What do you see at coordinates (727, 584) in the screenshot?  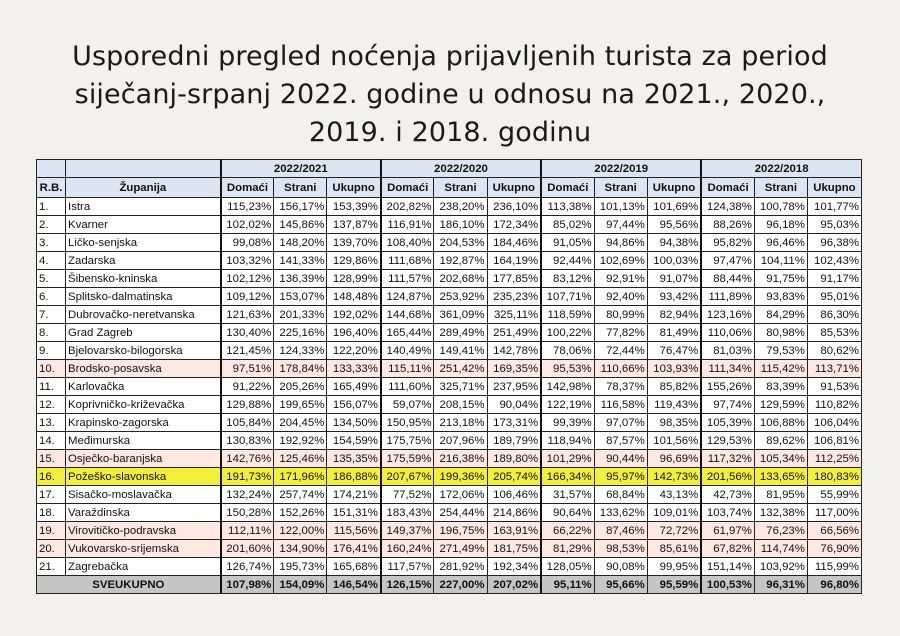 I see `total-cell: 100,53%` at bounding box center [727, 584].